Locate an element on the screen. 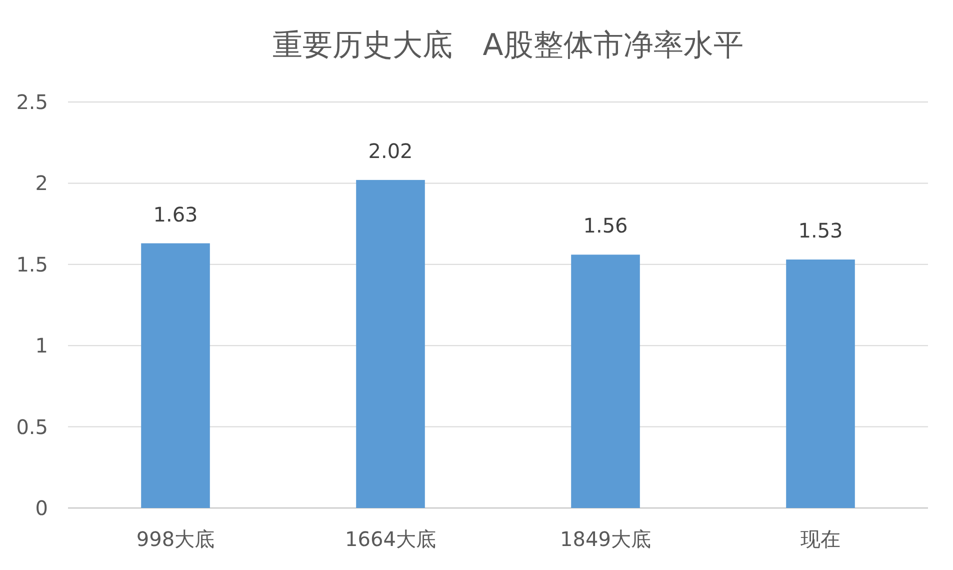 This screenshot has width=953, height=570. data-label: 2.02 is located at coordinates (390, 150).